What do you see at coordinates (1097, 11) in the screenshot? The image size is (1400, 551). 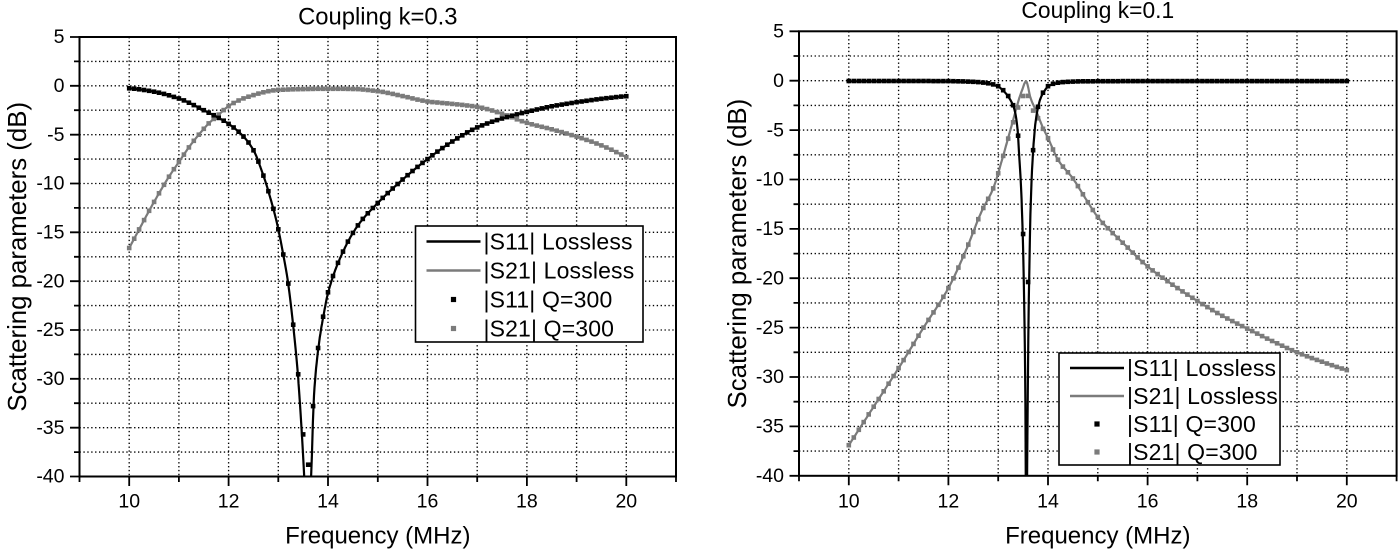 I see `svg-text: Coupling k=0.1` at bounding box center [1097, 11].